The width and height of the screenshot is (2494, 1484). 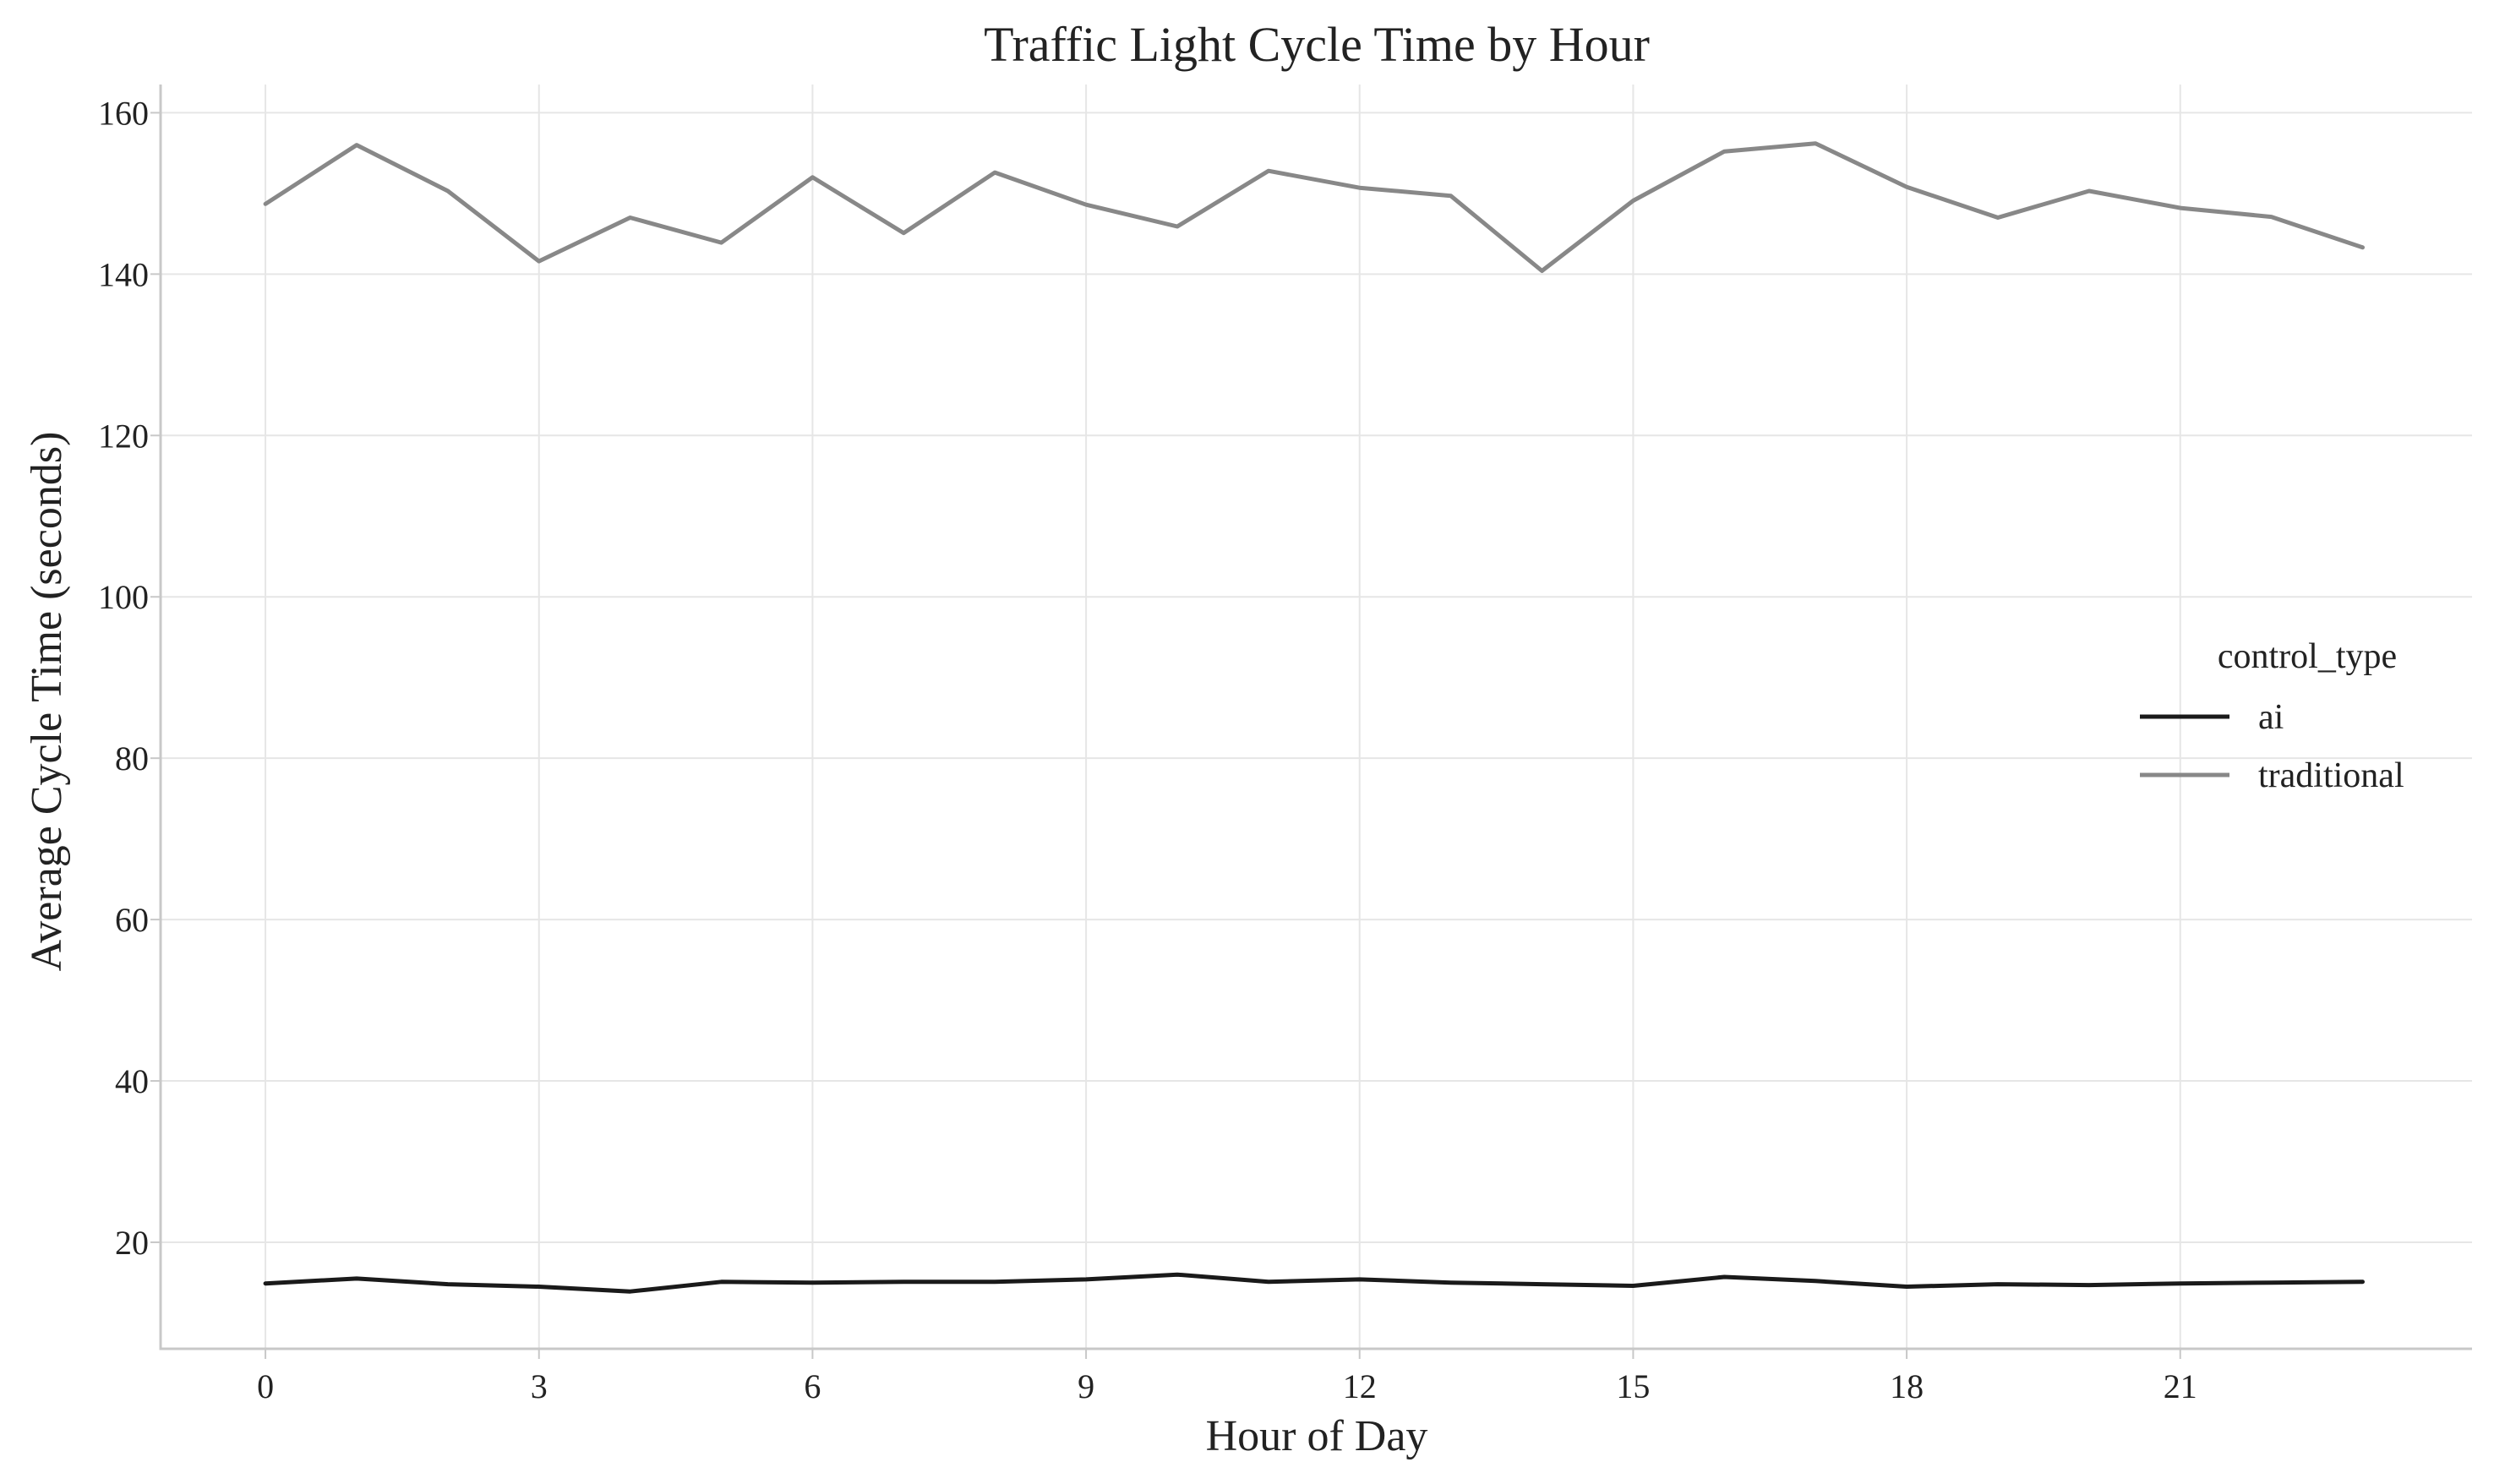 What do you see at coordinates (1360, 1386) in the screenshot?
I see `x-tick-label: 12` at bounding box center [1360, 1386].